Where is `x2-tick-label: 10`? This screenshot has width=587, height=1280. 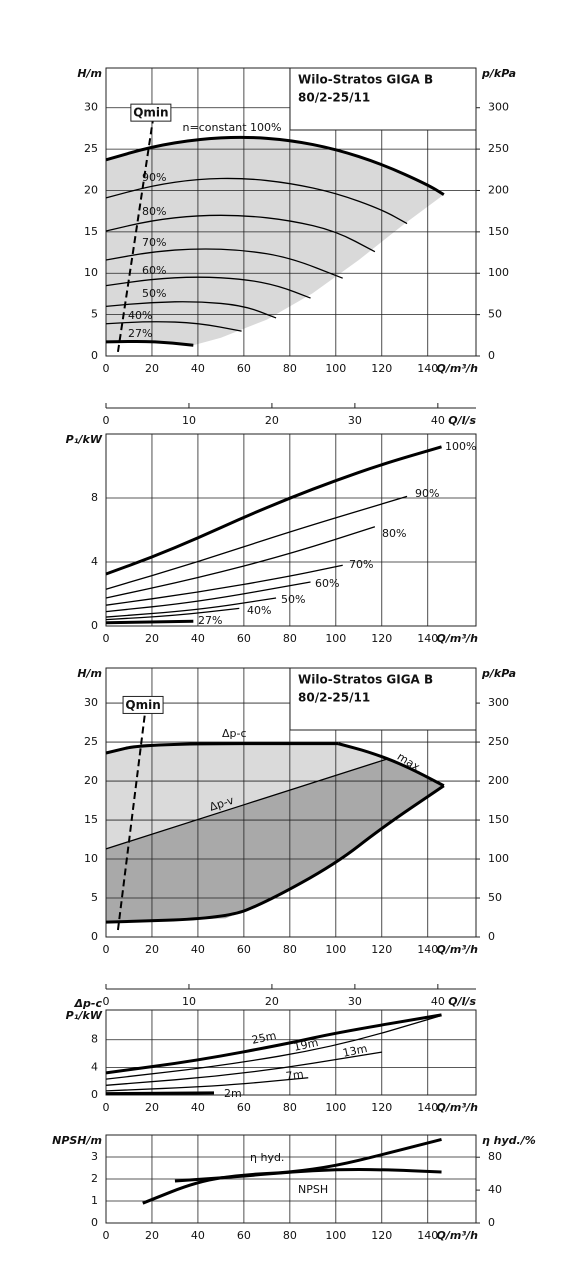
x2-tick-label: 10 is located at coordinates (189, 1001).